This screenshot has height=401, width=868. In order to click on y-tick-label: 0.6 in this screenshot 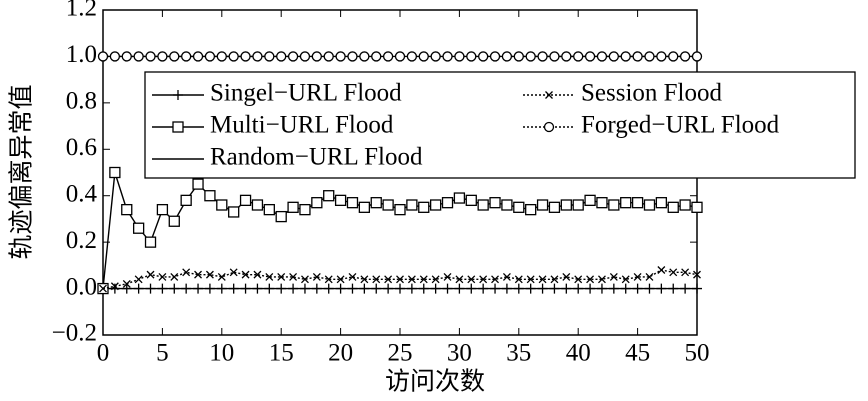, I will do `click(81, 147)`.